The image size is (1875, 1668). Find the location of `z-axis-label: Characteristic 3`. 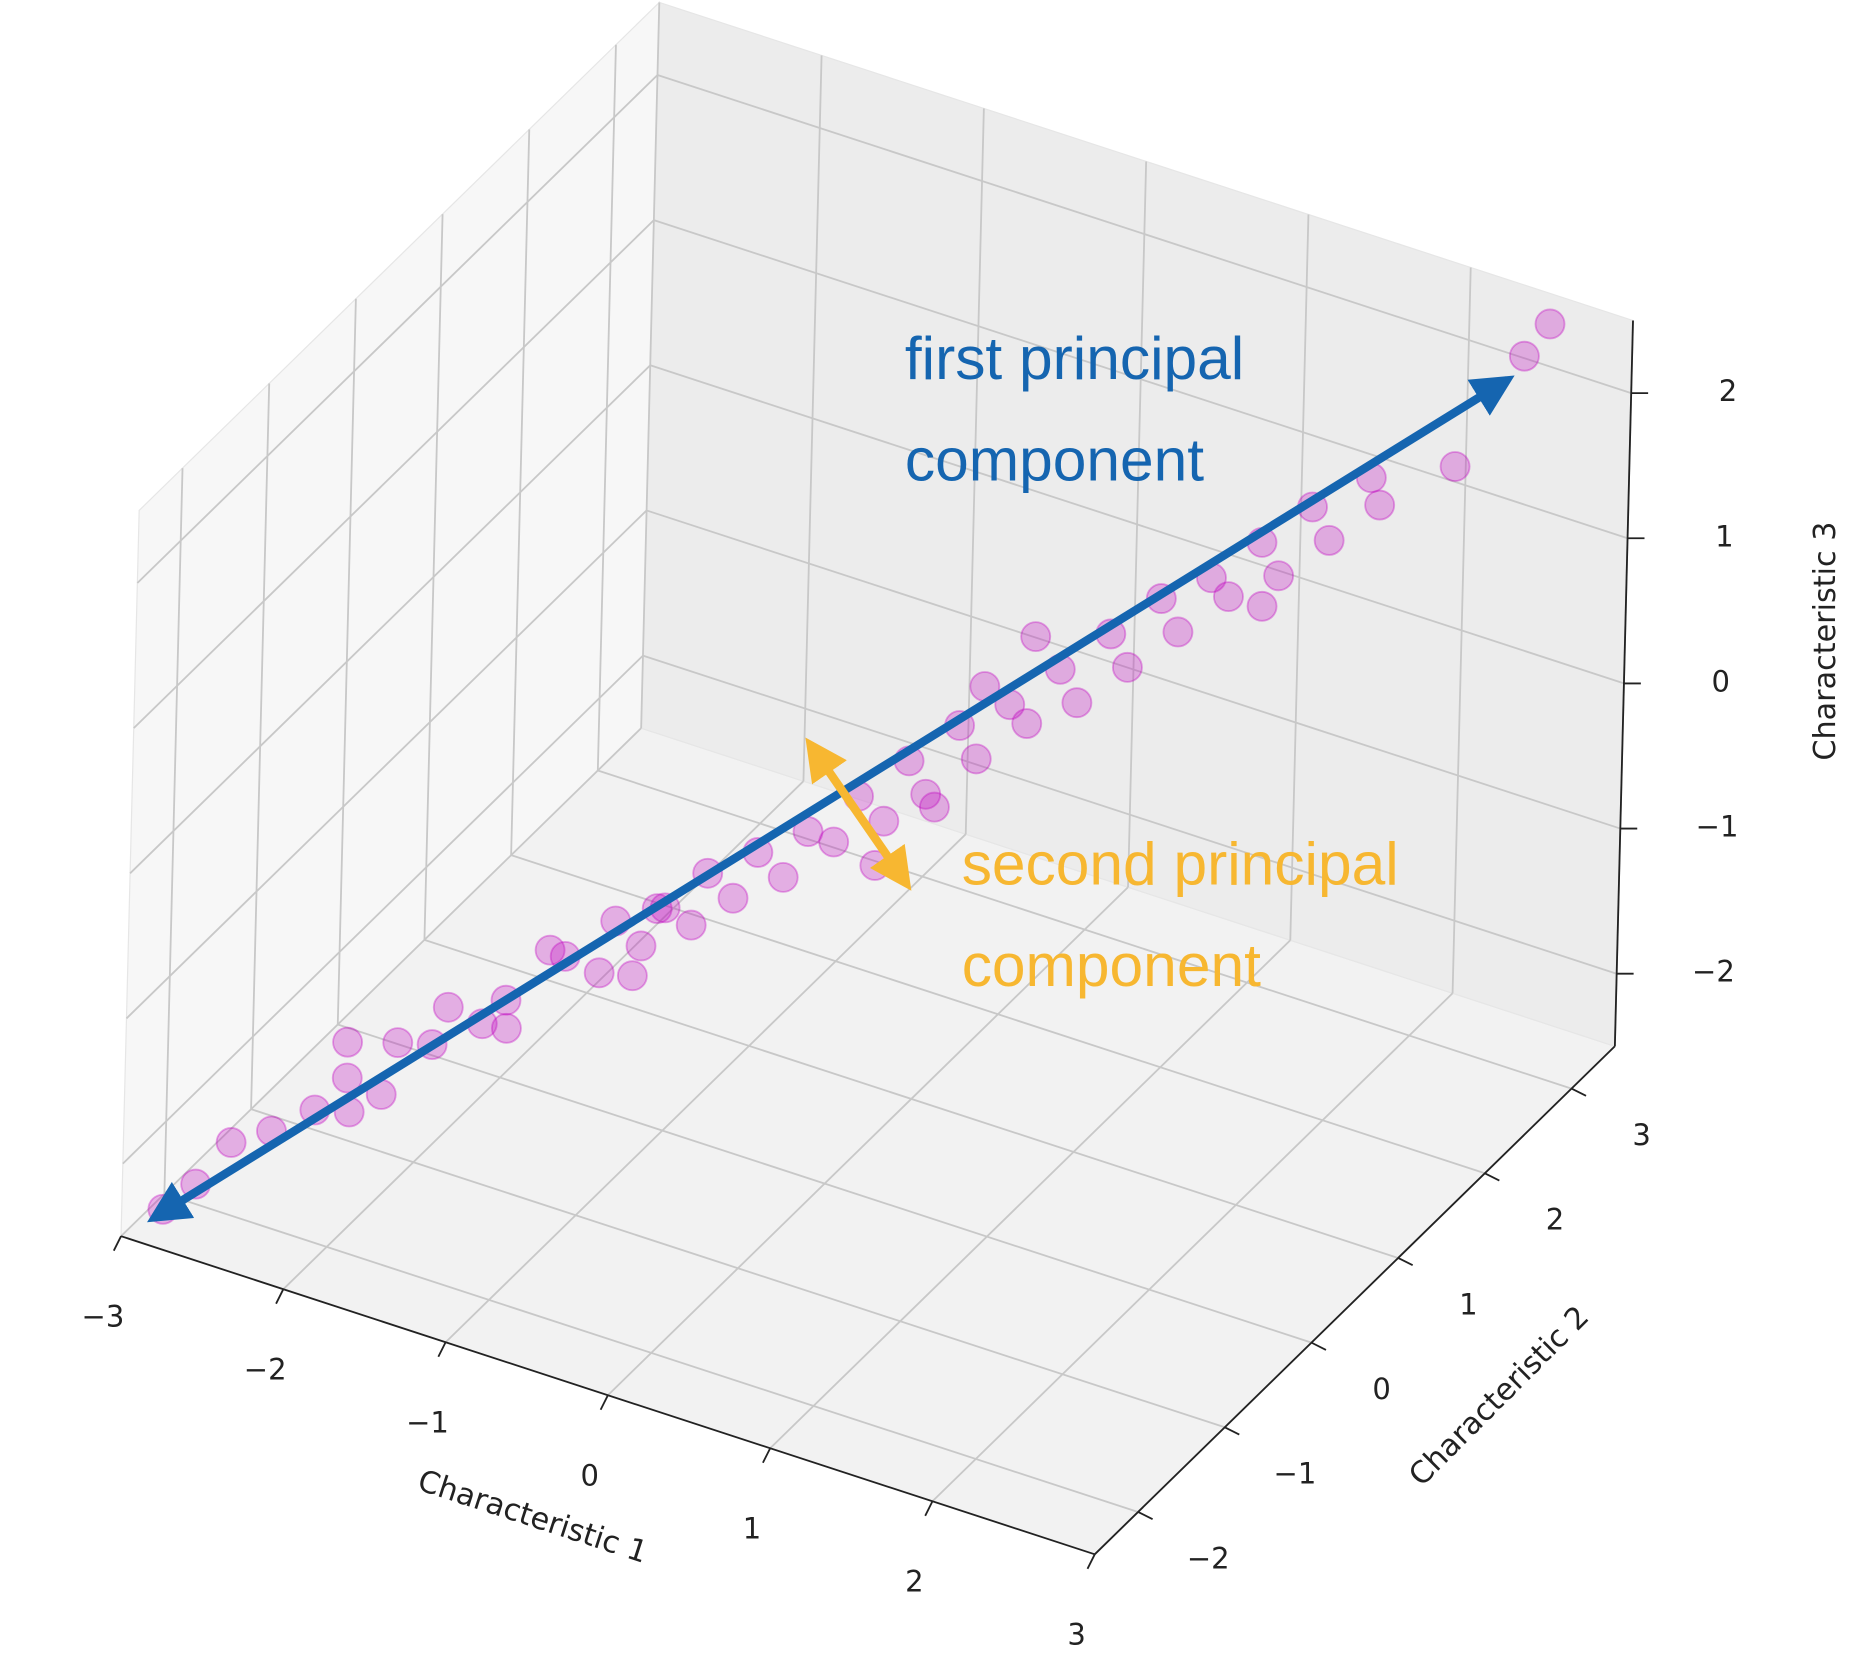

z-axis-label: Characteristic 3 is located at coordinates (1825, 641).